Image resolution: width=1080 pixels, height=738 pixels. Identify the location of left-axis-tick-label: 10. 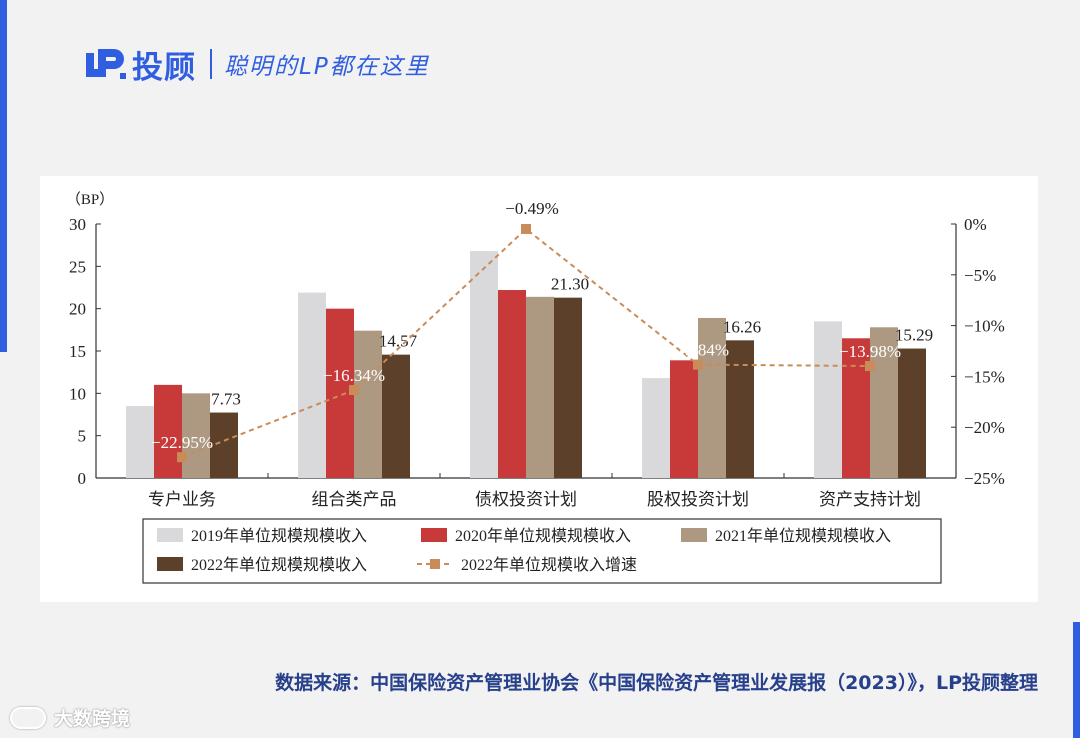
(77, 393).